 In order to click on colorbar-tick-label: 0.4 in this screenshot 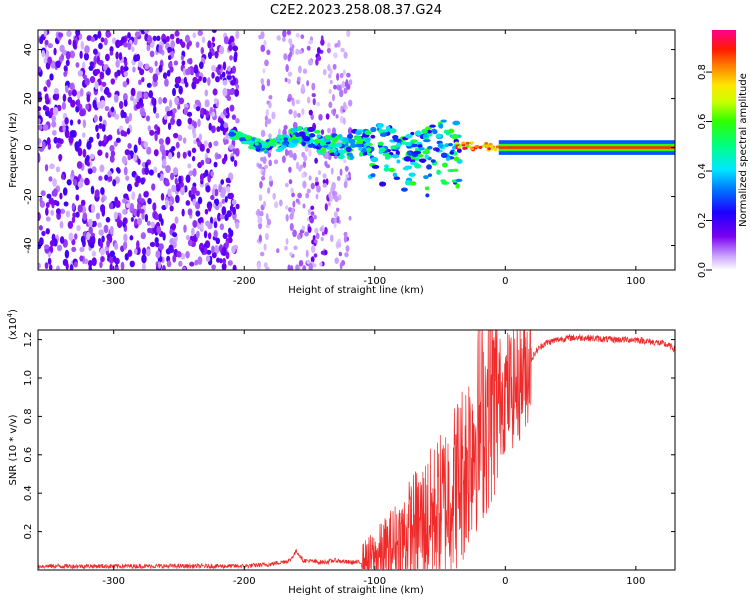, I will do `click(702, 171)`.